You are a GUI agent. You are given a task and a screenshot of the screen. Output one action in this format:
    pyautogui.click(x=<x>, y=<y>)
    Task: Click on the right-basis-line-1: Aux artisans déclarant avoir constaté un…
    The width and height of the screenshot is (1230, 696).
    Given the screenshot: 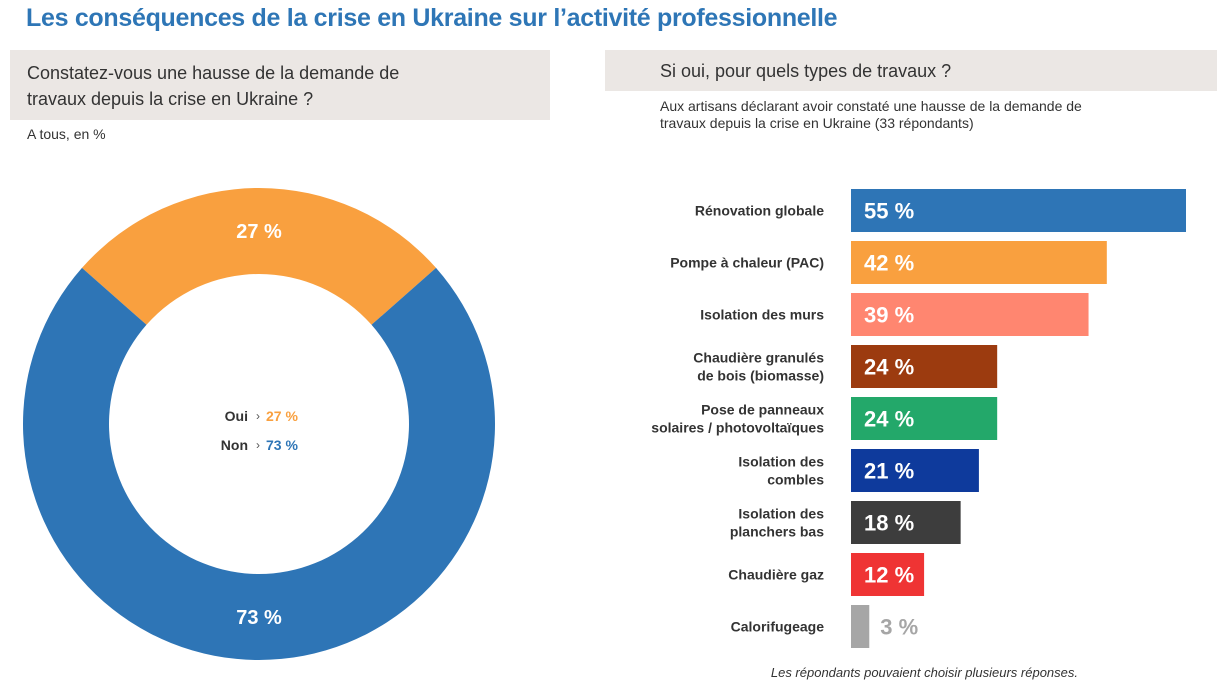 What is the action you would take?
    pyautogui.click(x=871, y=106)
    